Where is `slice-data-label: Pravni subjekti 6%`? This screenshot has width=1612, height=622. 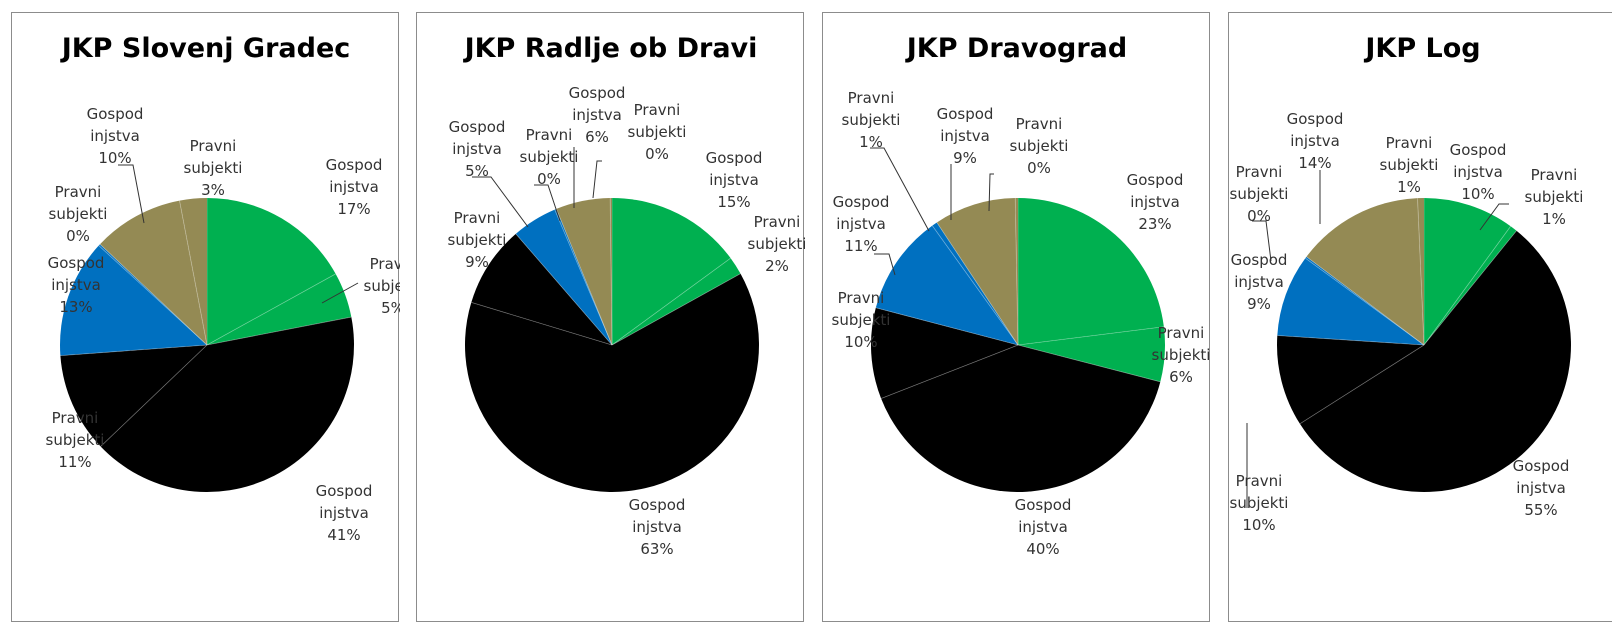 slice-data-label: Pravni subjekti 6% is located at coordinates (1181, 355).